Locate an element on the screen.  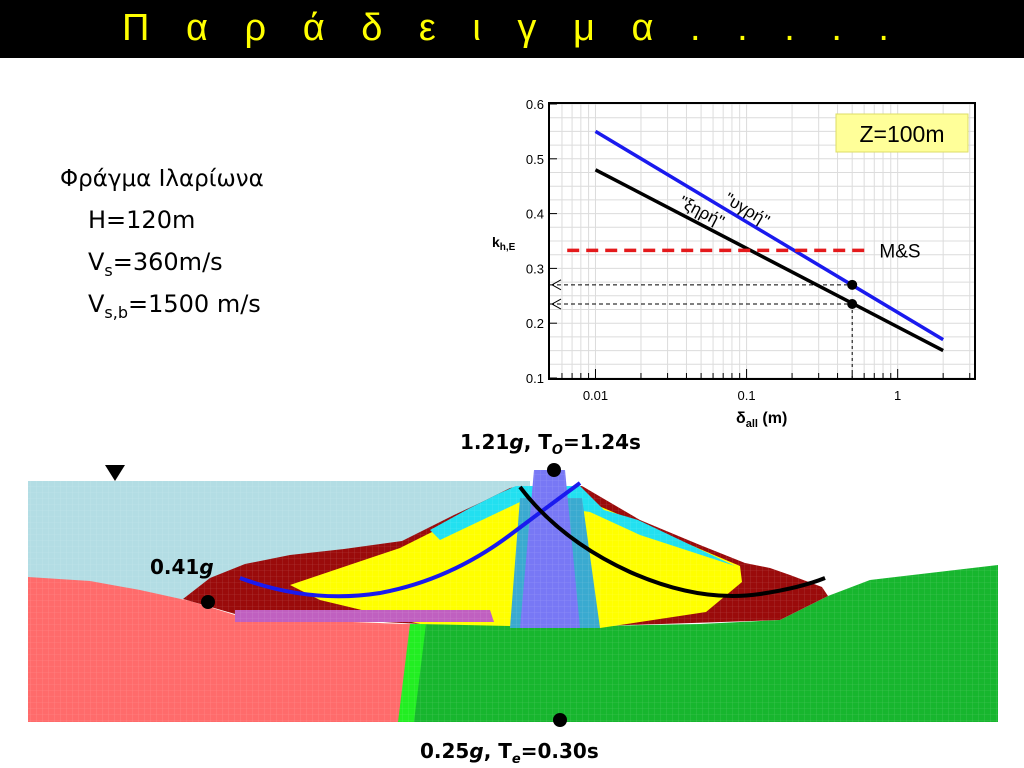
depth-label-box is located at coordinates (902, 133).